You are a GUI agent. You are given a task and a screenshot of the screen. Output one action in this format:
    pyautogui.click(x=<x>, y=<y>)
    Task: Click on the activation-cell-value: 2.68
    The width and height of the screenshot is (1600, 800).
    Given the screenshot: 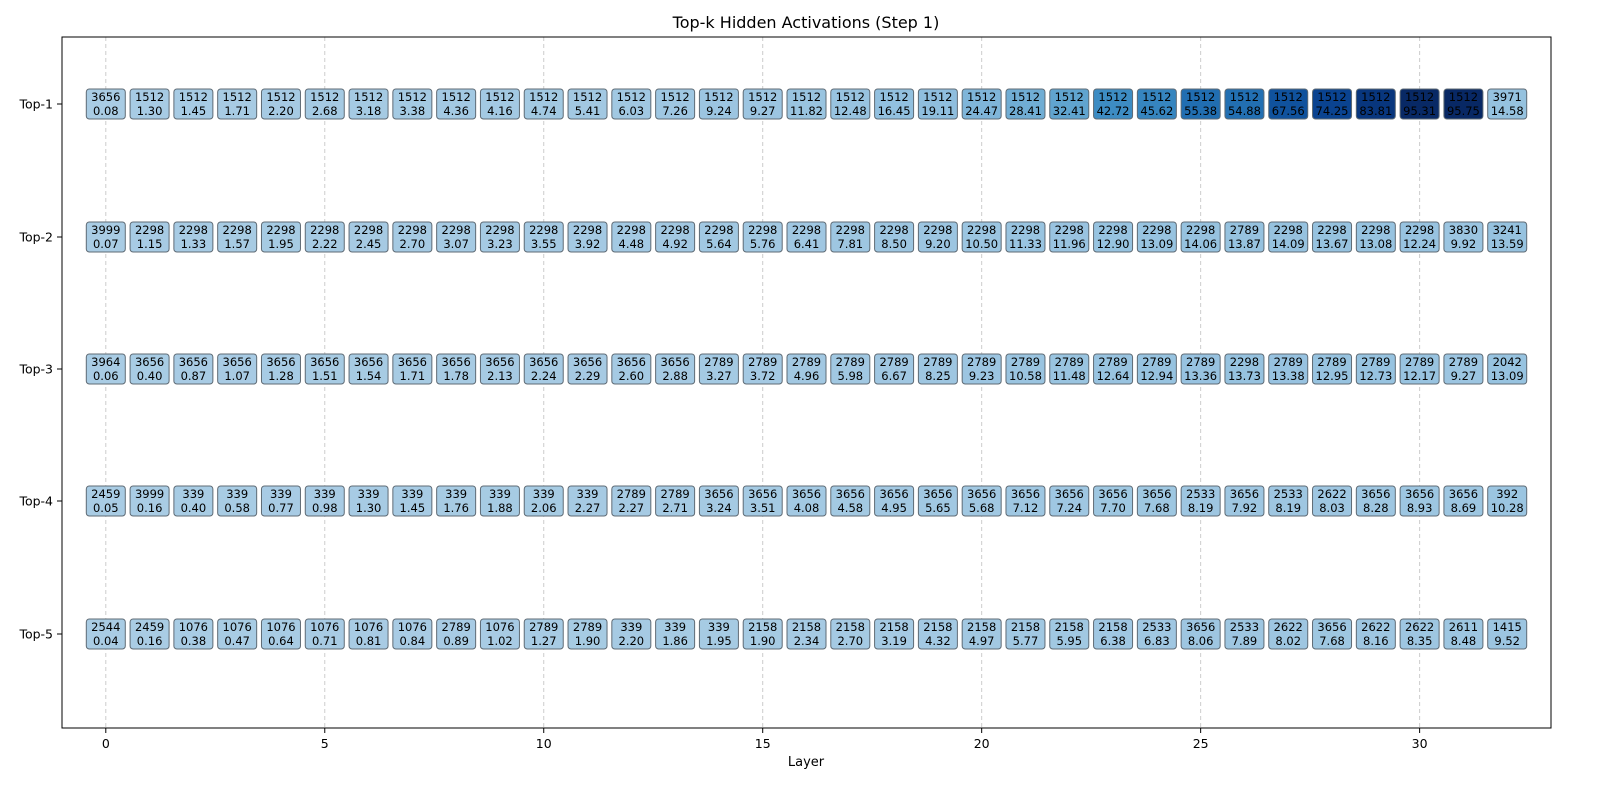 What is the action you would take?
    pyautogui.click(x=325, y=111)
    